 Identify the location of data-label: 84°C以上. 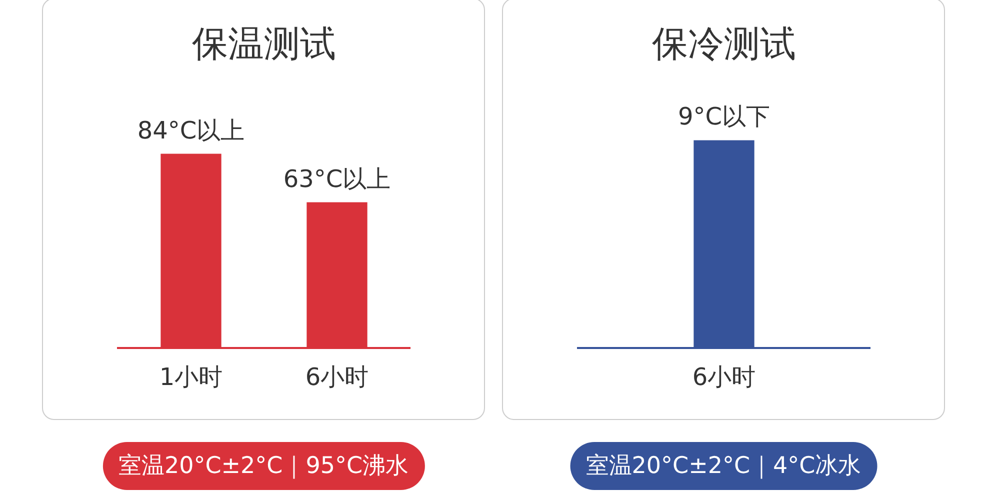
(191, 130).